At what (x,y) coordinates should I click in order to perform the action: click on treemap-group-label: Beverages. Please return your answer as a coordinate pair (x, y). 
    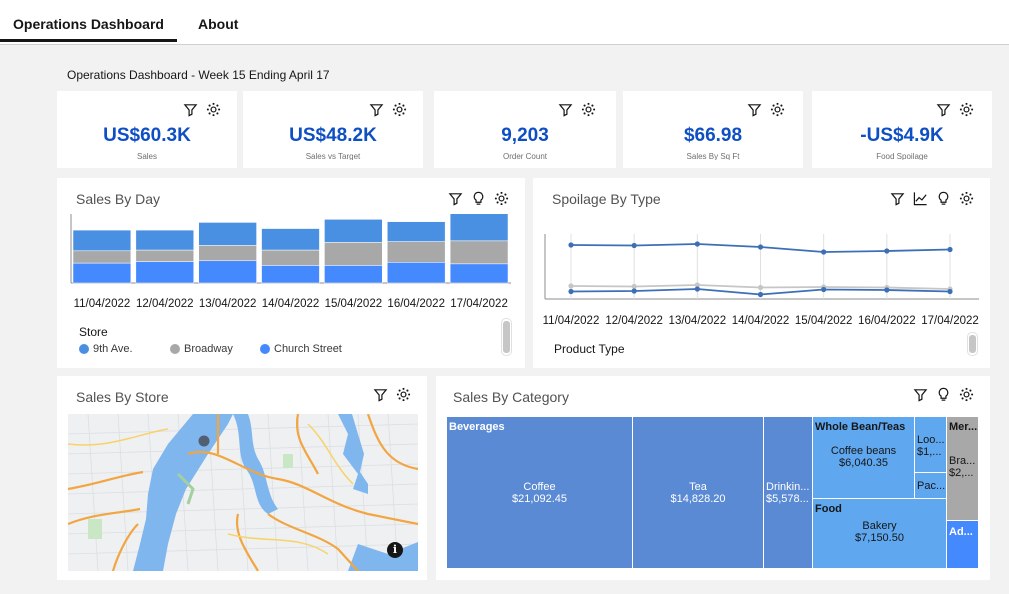
    Looking at the image, I should click on (477, 427).